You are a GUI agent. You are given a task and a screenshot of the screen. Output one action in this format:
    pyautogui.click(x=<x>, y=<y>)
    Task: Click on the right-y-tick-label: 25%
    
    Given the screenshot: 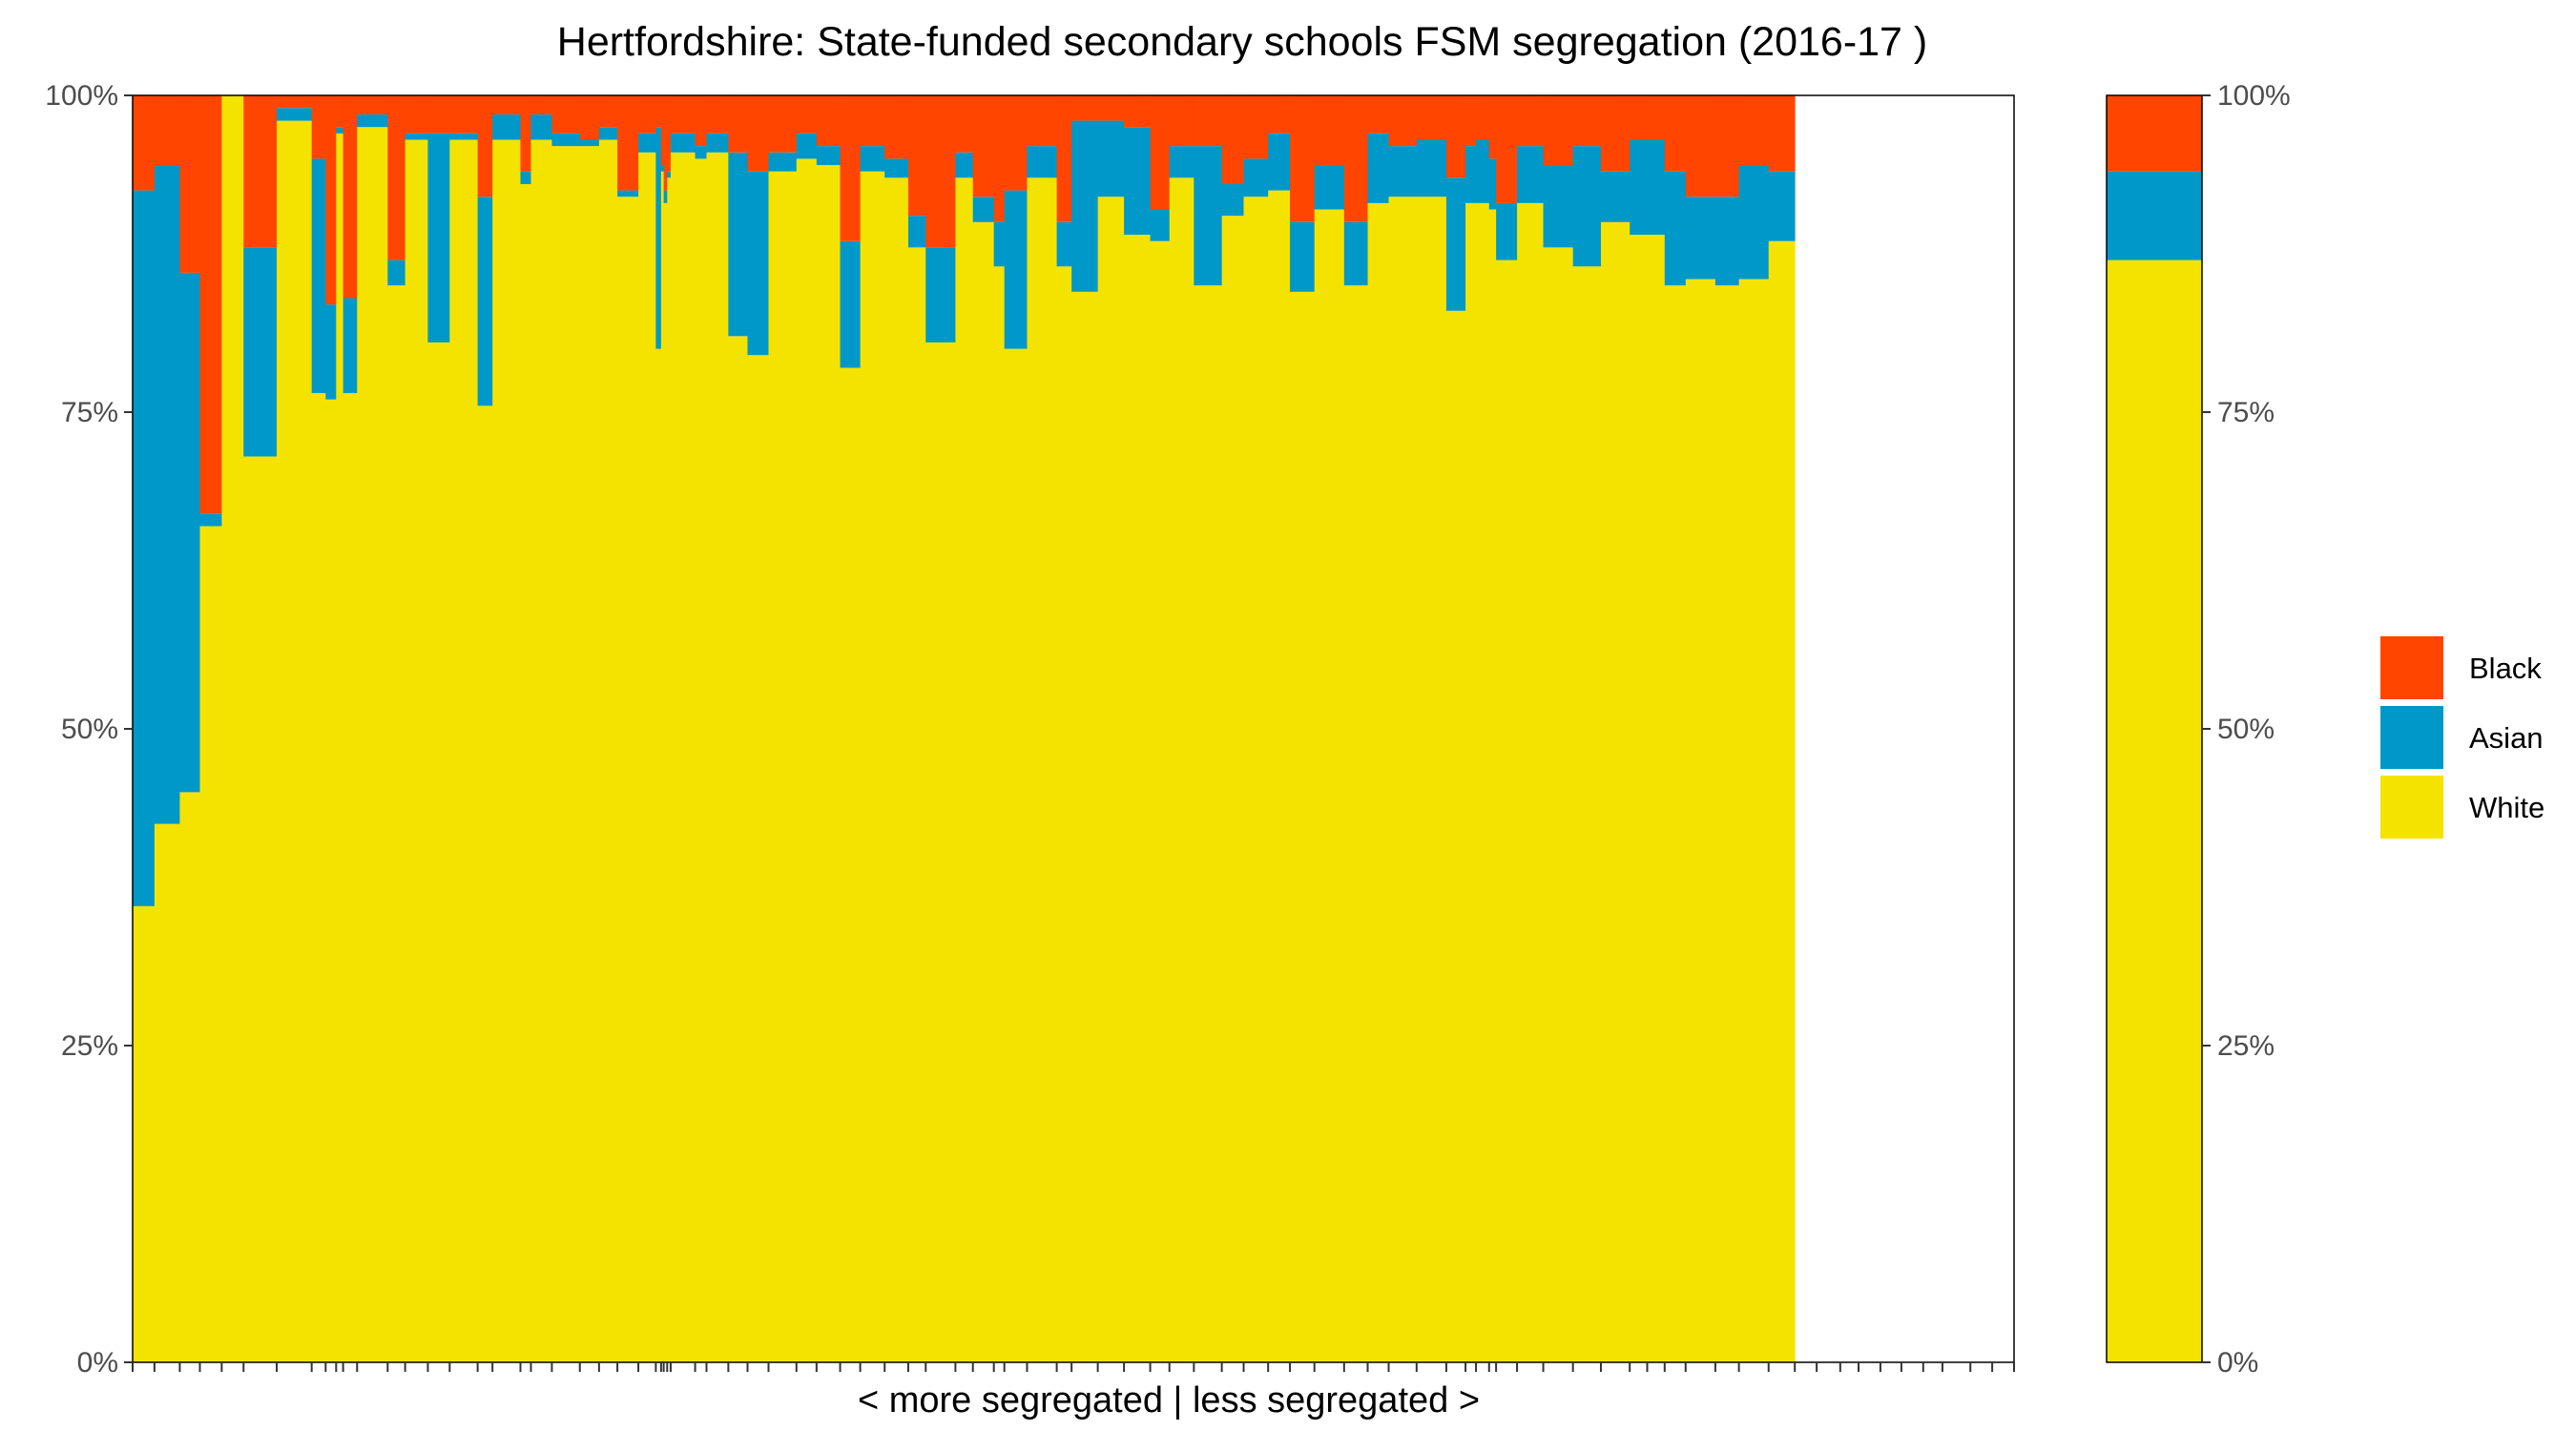 What is the action you would take?
    pyautogui.click(x=2246, y=1046)
    